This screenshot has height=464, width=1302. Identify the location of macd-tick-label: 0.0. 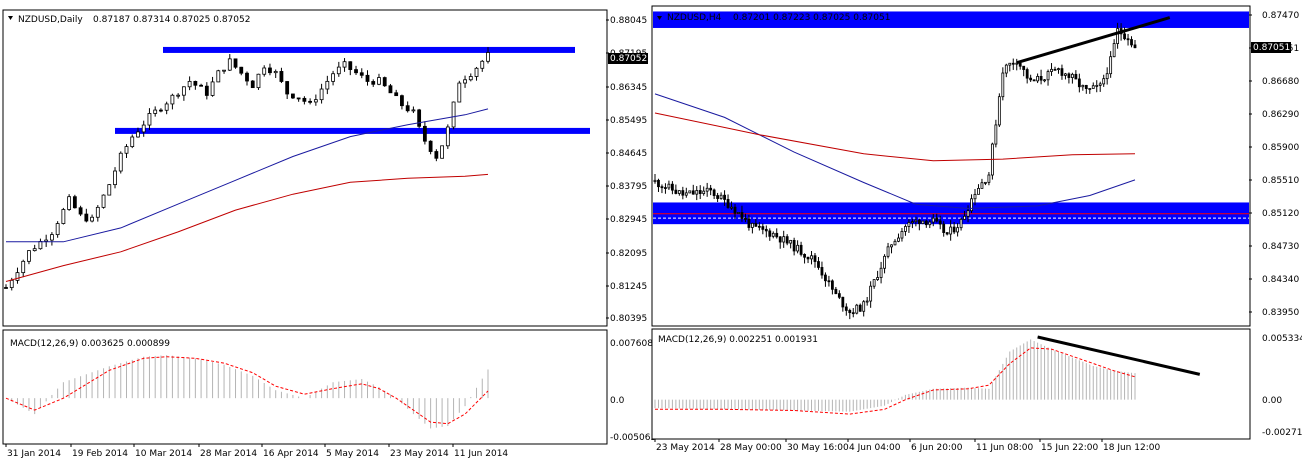
(617, 401).